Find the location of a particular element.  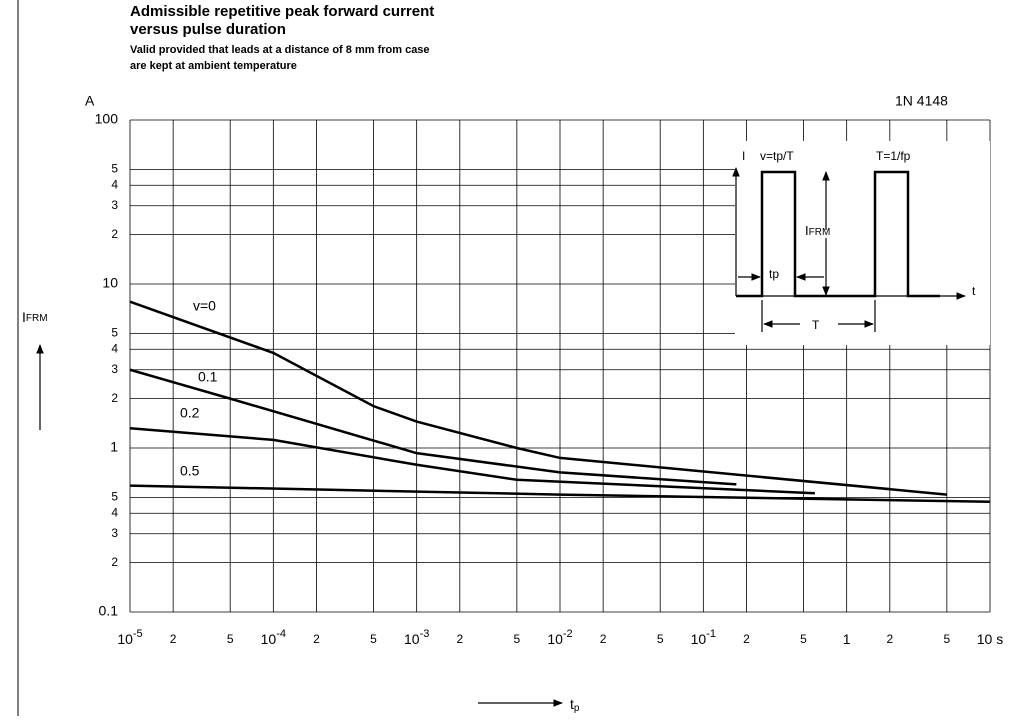

x-tick-label: 10⁻² is located at coordinates (559, 637).